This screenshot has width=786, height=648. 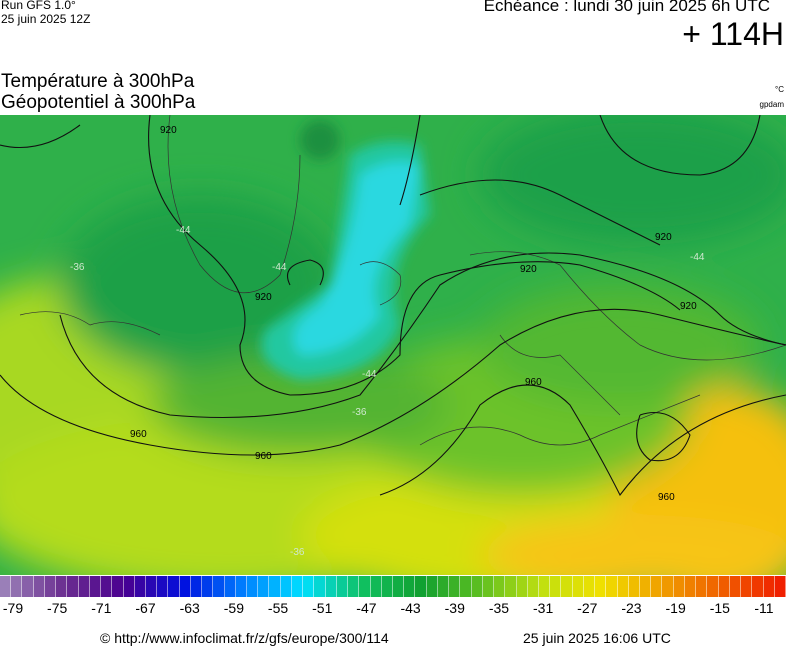 I want to click on colorbar-label: -71, so click(x=101, y=608).